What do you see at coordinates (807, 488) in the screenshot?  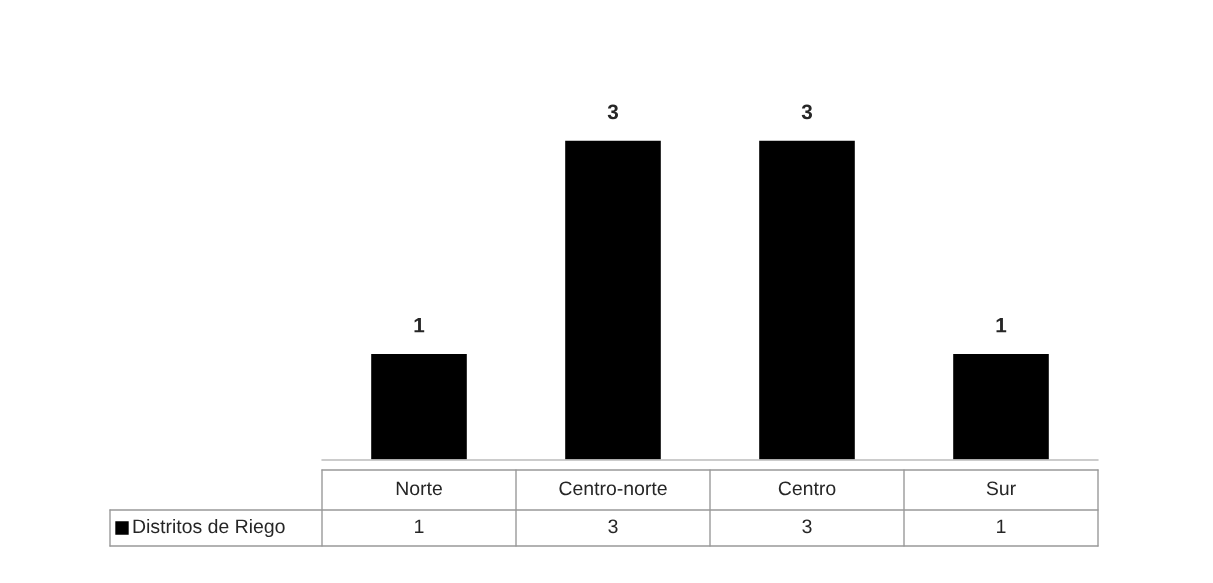 I see `x-tick-label: Centro` at bounding box center [807, 488].